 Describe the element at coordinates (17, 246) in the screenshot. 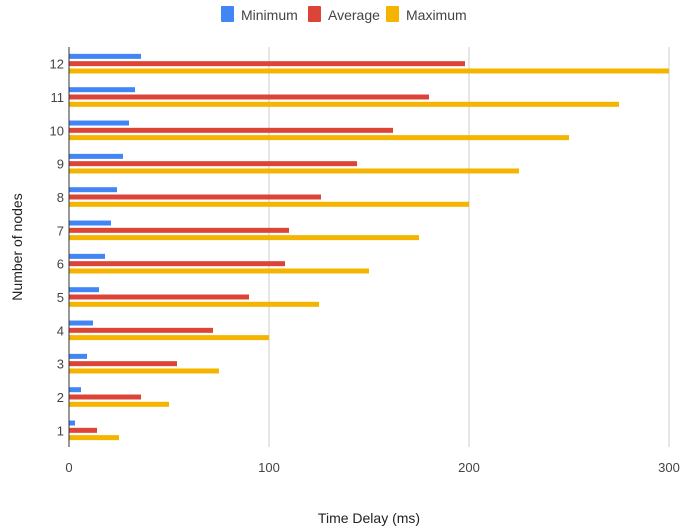

I see `y-axis-title: Number of nodes` at that location.